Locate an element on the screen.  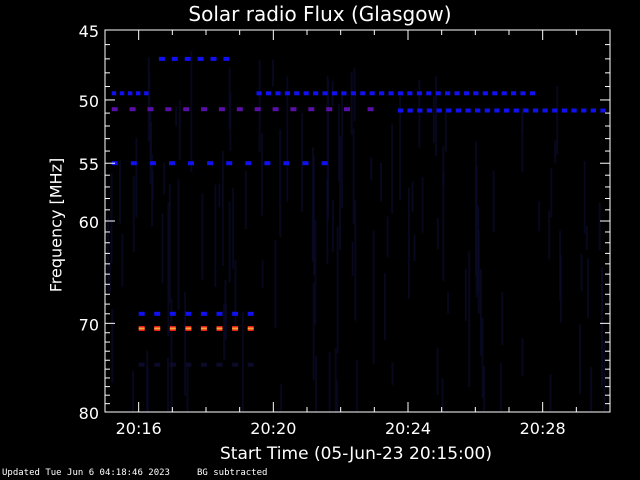
y-tick-label: 80 is located at coordinates (89, 413).